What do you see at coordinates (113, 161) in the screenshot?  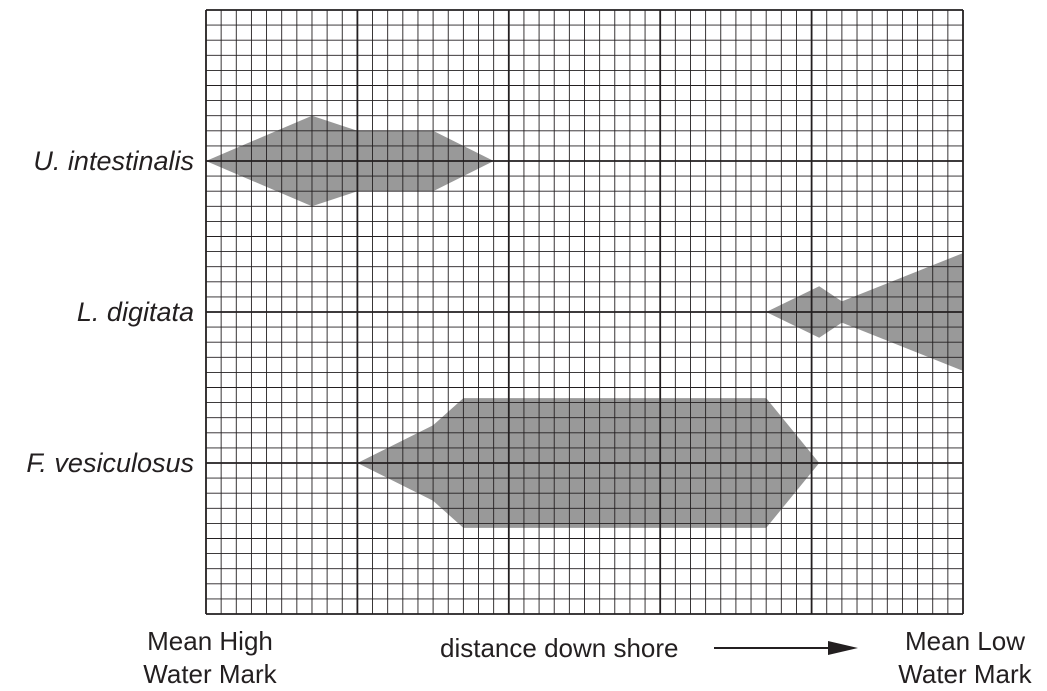 I see `species-label-u-intestinalis: U. intestinalis` at bounding box center [113, 161].